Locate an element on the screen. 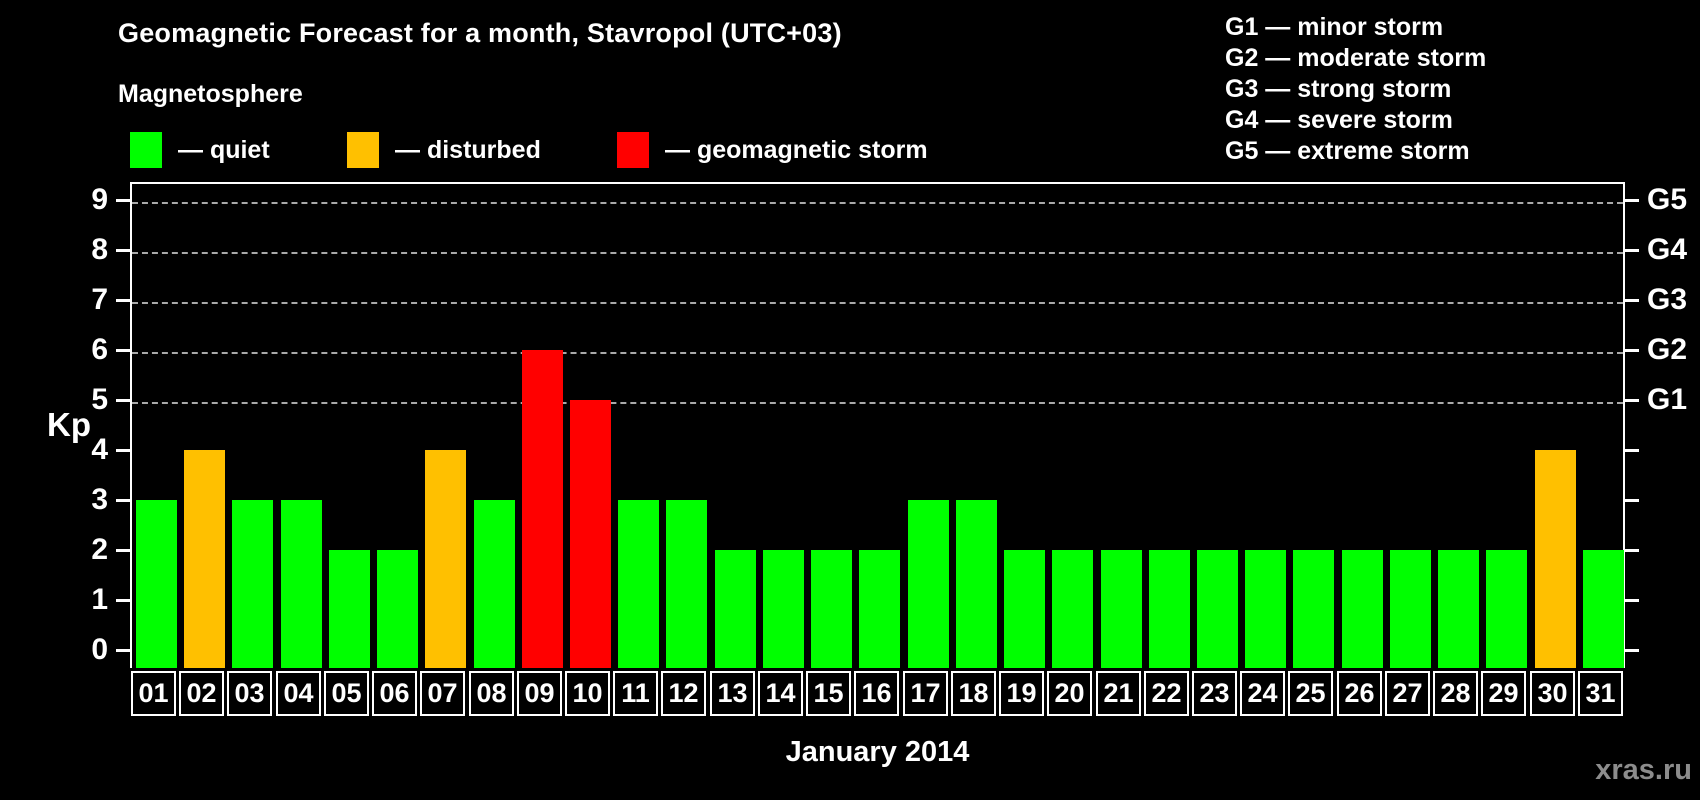 Image resolution: width=1700 pixels, height=800 pixels. day-label-25: 25 is located at coordinates (1310, 693).